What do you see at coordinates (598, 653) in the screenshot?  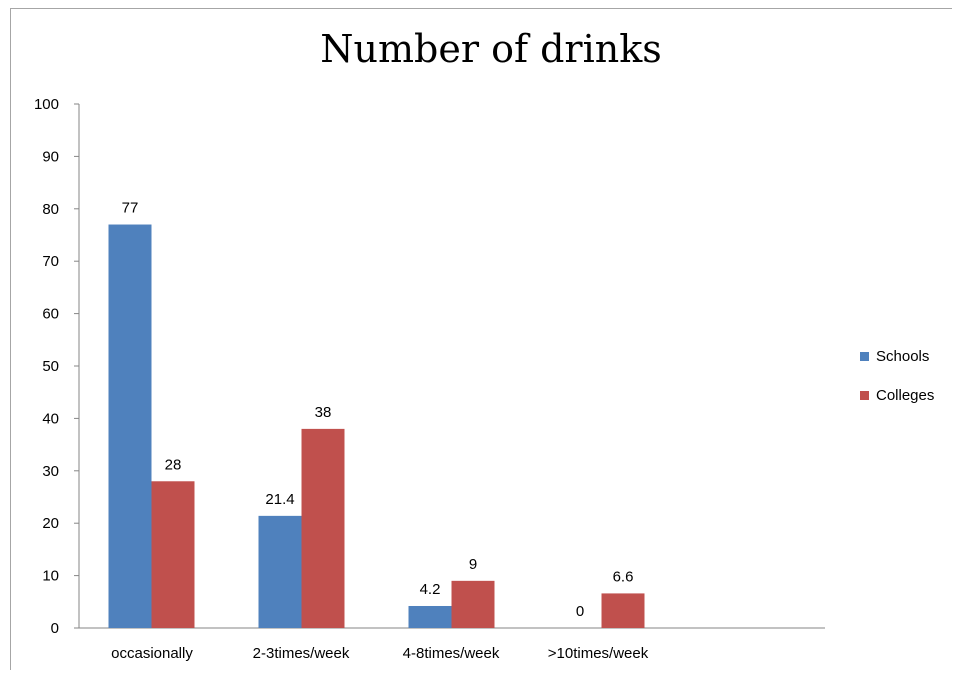 I see `x-tick-label: >10times/week` at bounding box center [598, 653].